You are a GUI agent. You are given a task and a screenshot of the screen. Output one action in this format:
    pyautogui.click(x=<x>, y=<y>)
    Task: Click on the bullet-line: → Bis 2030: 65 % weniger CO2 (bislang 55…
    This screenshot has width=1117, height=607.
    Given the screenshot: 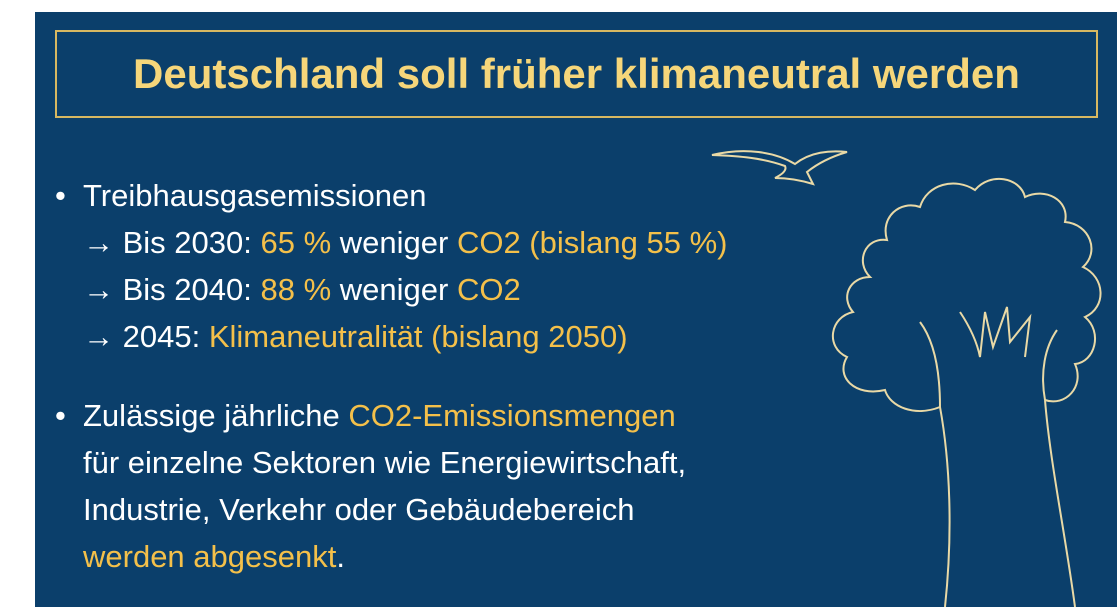 What is the action you would take?
    pyautogui.click(x=391, y=242)
    